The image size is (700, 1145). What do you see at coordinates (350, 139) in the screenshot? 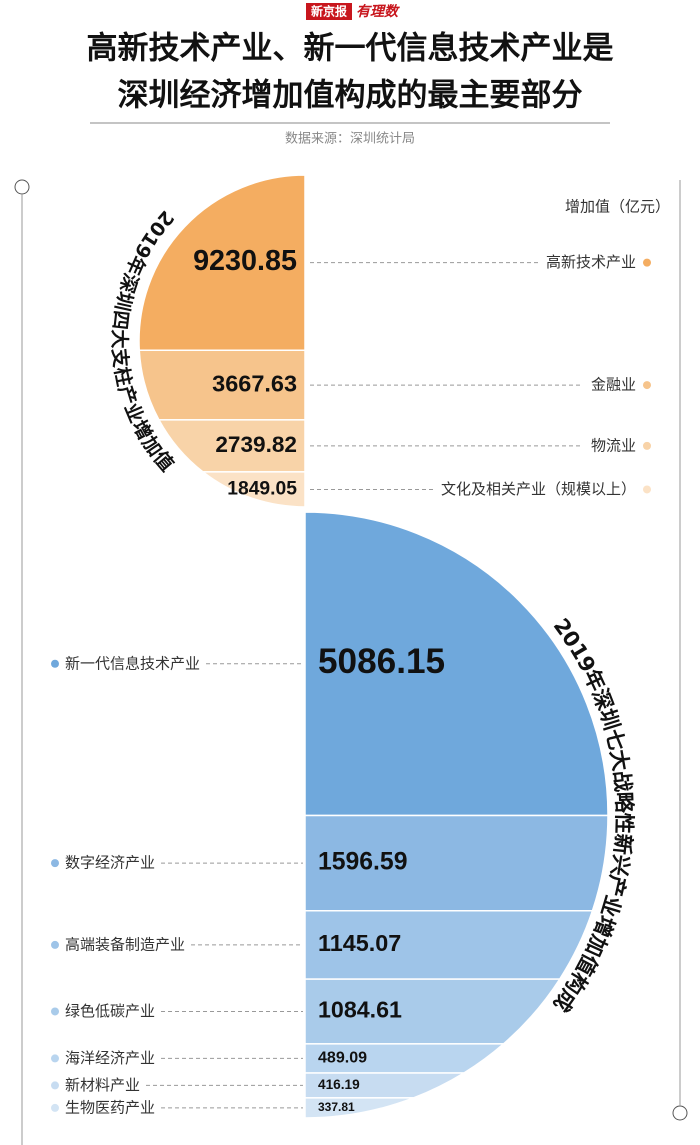
I see `source: 数据来源：深圳统计局` at bounding box center [350, 139].